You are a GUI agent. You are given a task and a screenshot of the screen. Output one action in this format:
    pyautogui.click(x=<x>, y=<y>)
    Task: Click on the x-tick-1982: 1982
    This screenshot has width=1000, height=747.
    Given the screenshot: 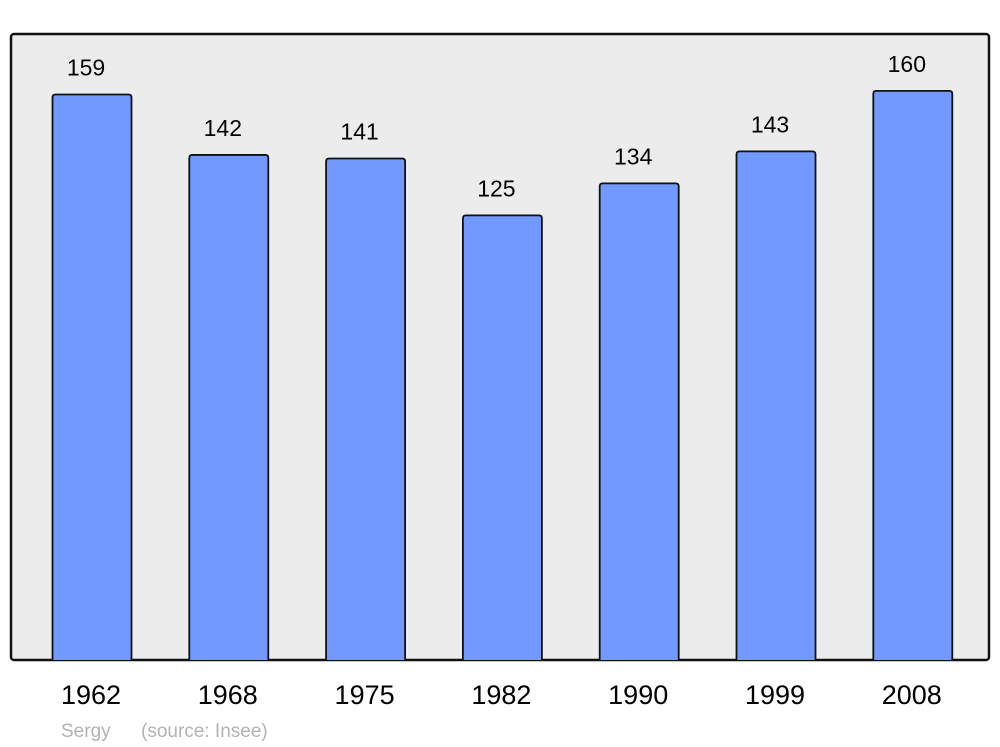 What is the action you would take?
    pyautogui.click(x=501, y=695)
    